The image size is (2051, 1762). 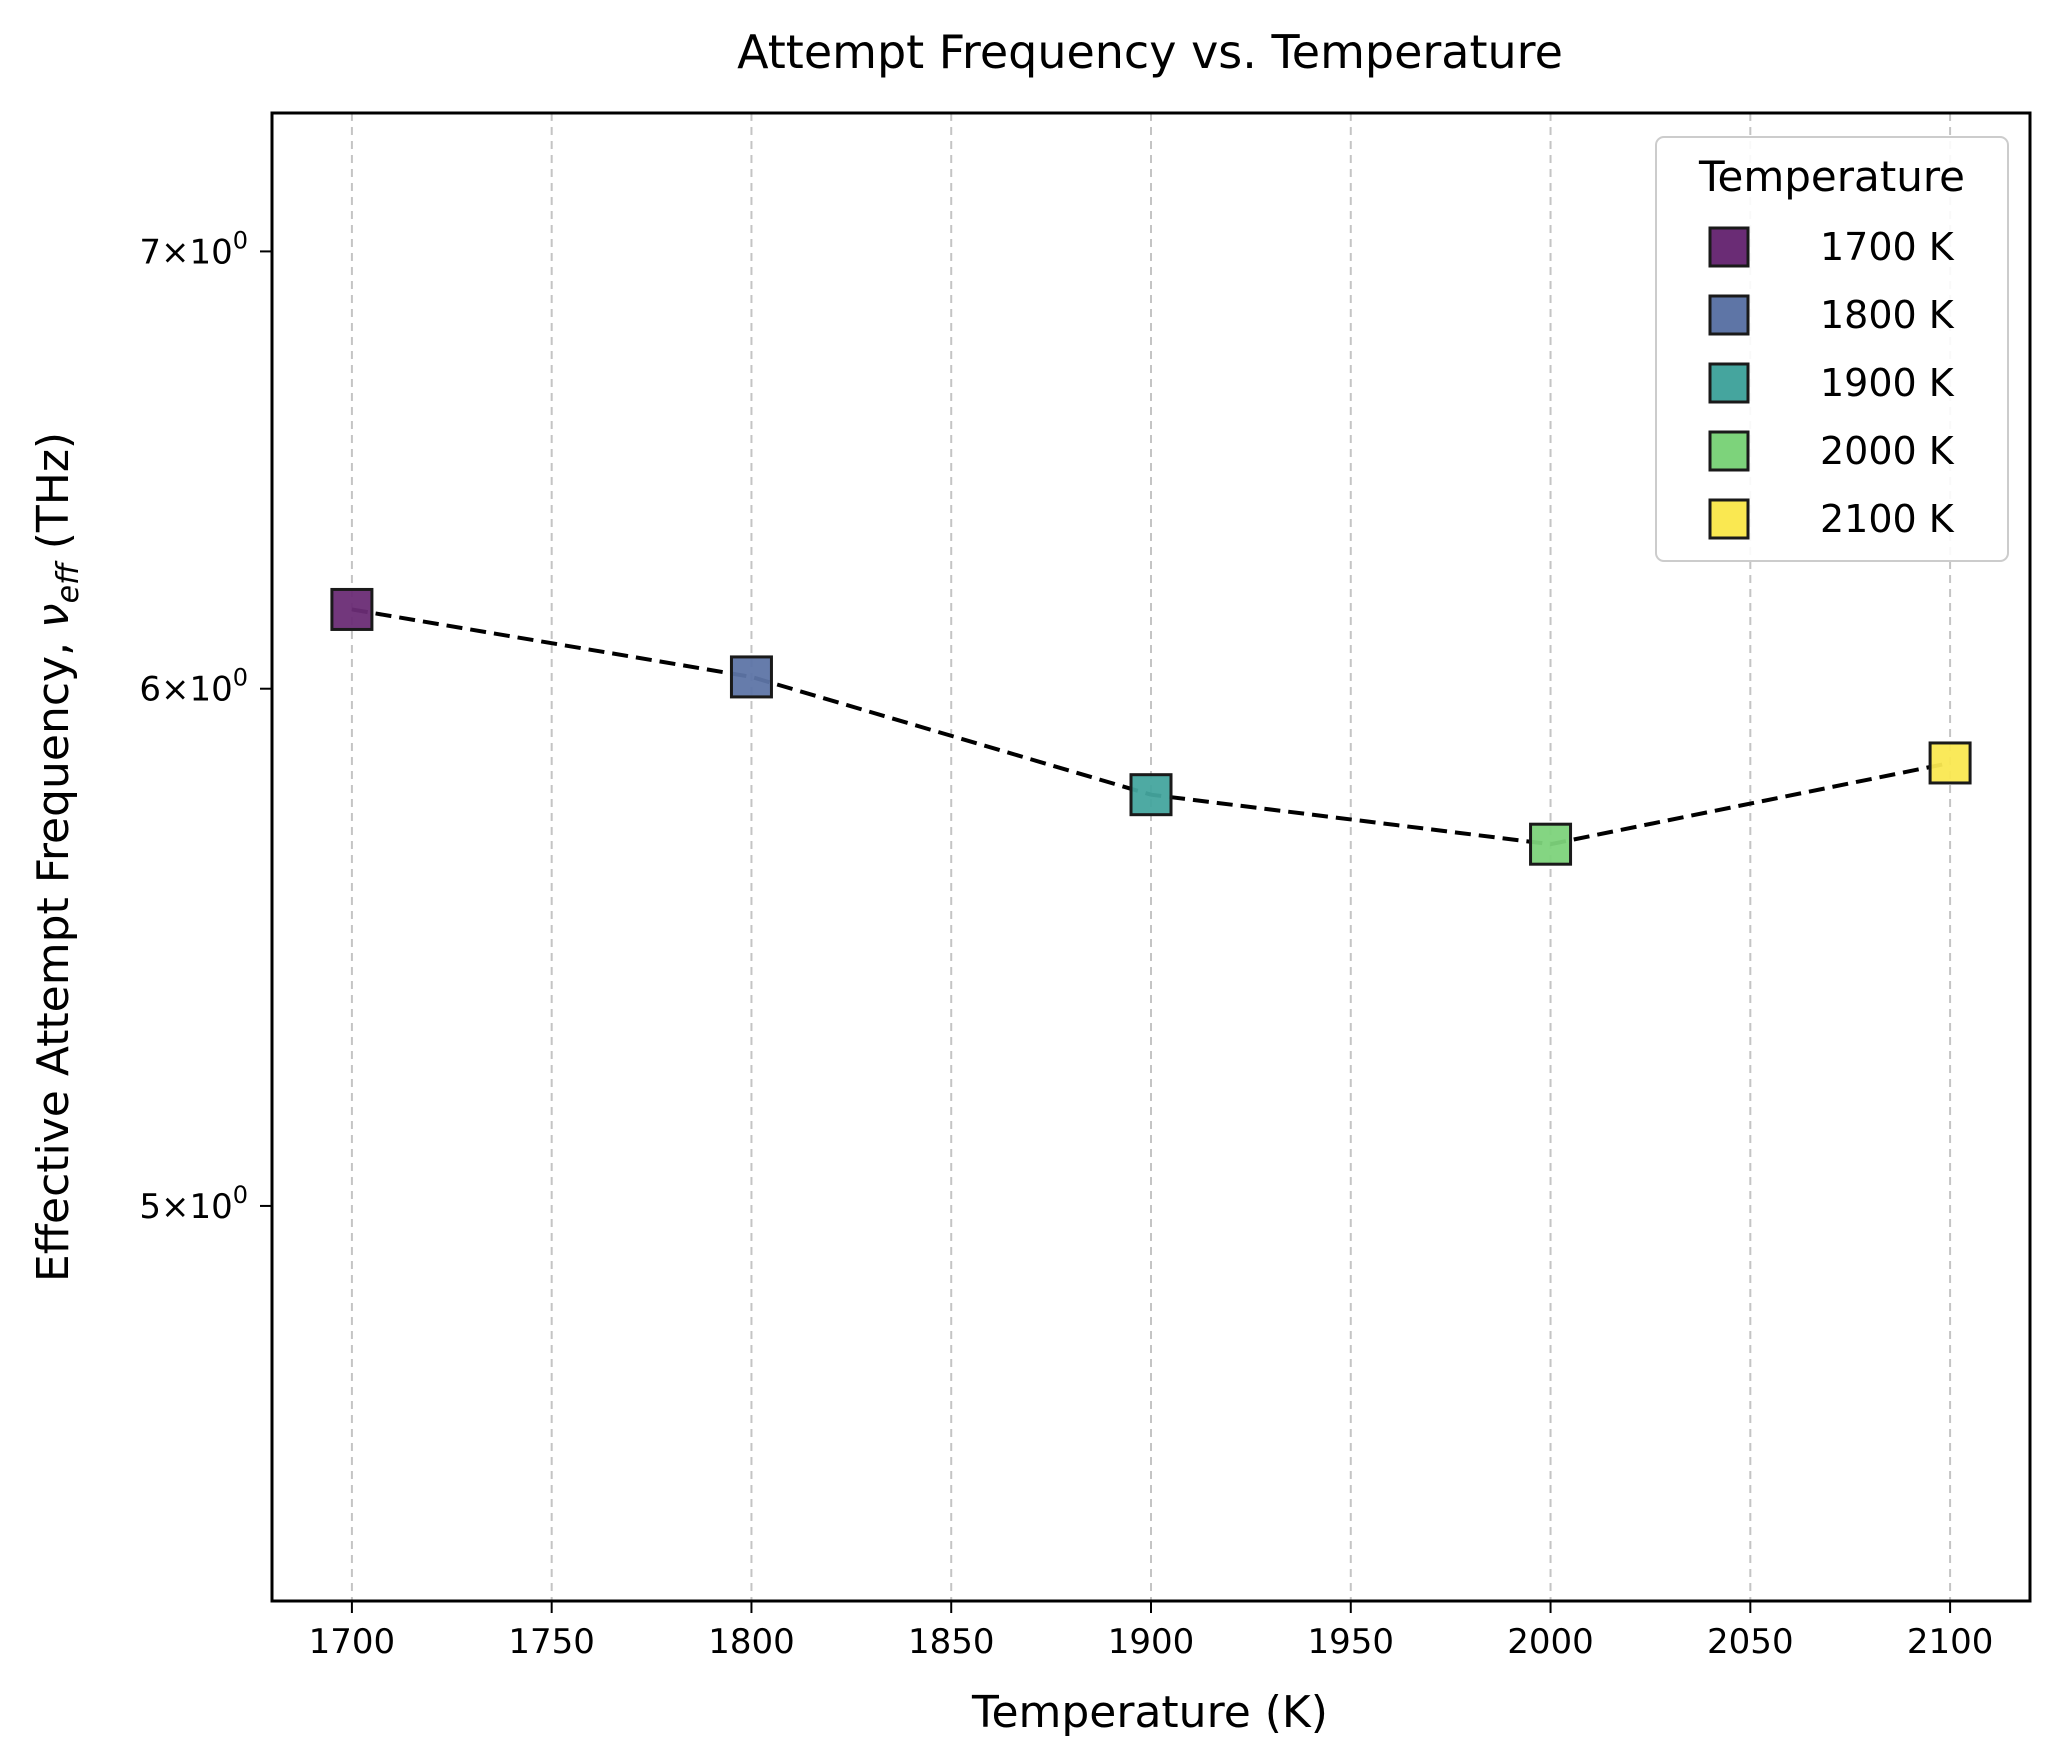 I want to click on y-axis-label-main: Effective Attempt Frequency,, so click(x=53, y=955).